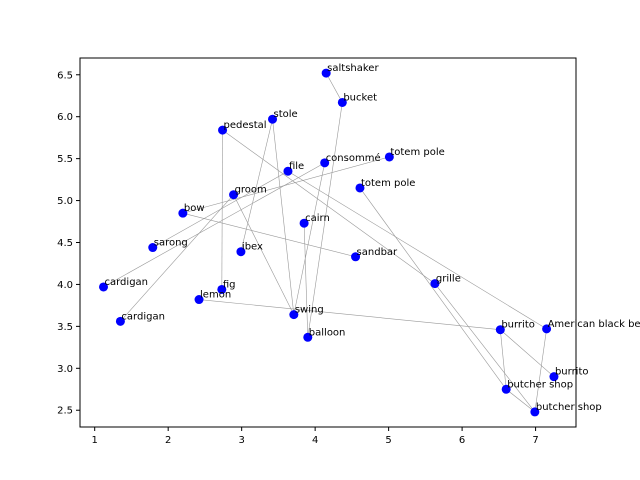 The width and height of the screenshot is (640, 480). What do you see at coordinates (241, 440) in the screenshot?
I see `x-tick-label: 3` at bounding box center [241, 440].